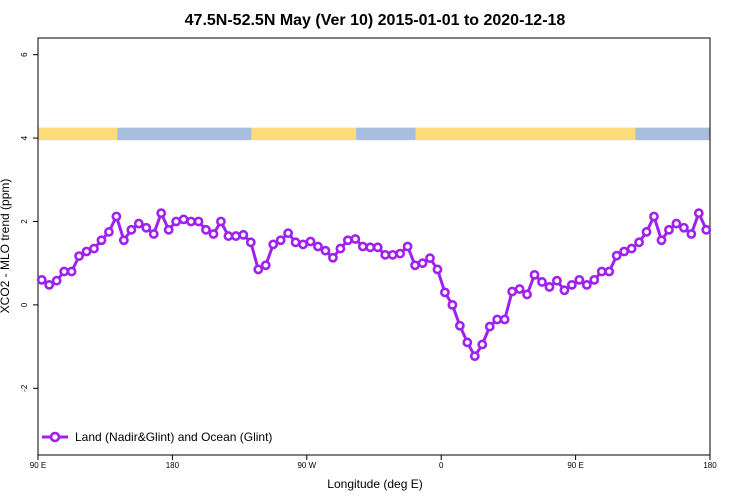  I want to click on y-tick-label: 2, so click(24, 221).